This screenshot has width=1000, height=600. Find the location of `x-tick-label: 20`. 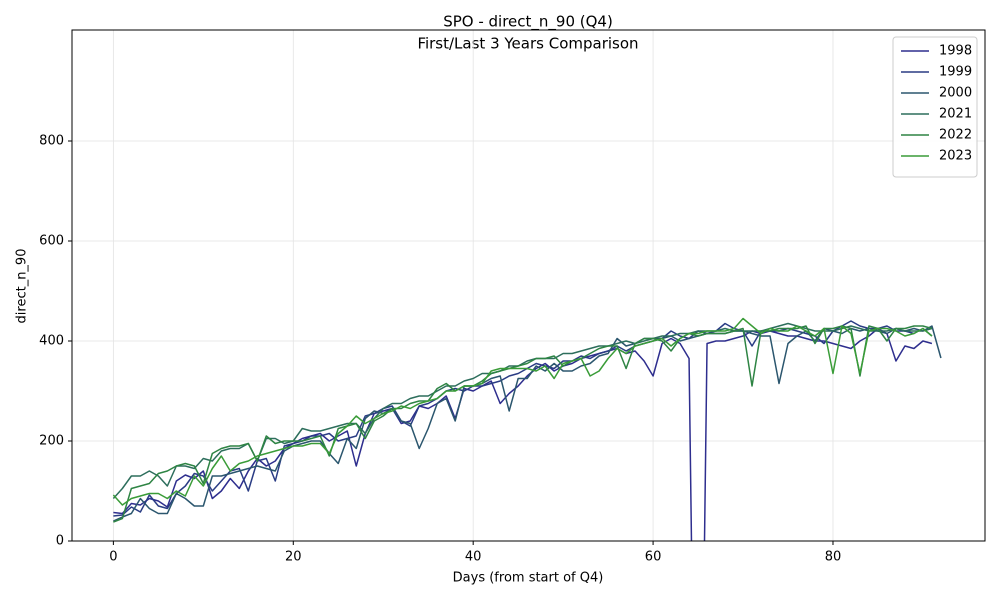

x-tick-label: 20 is located at coordinates (293, 557).